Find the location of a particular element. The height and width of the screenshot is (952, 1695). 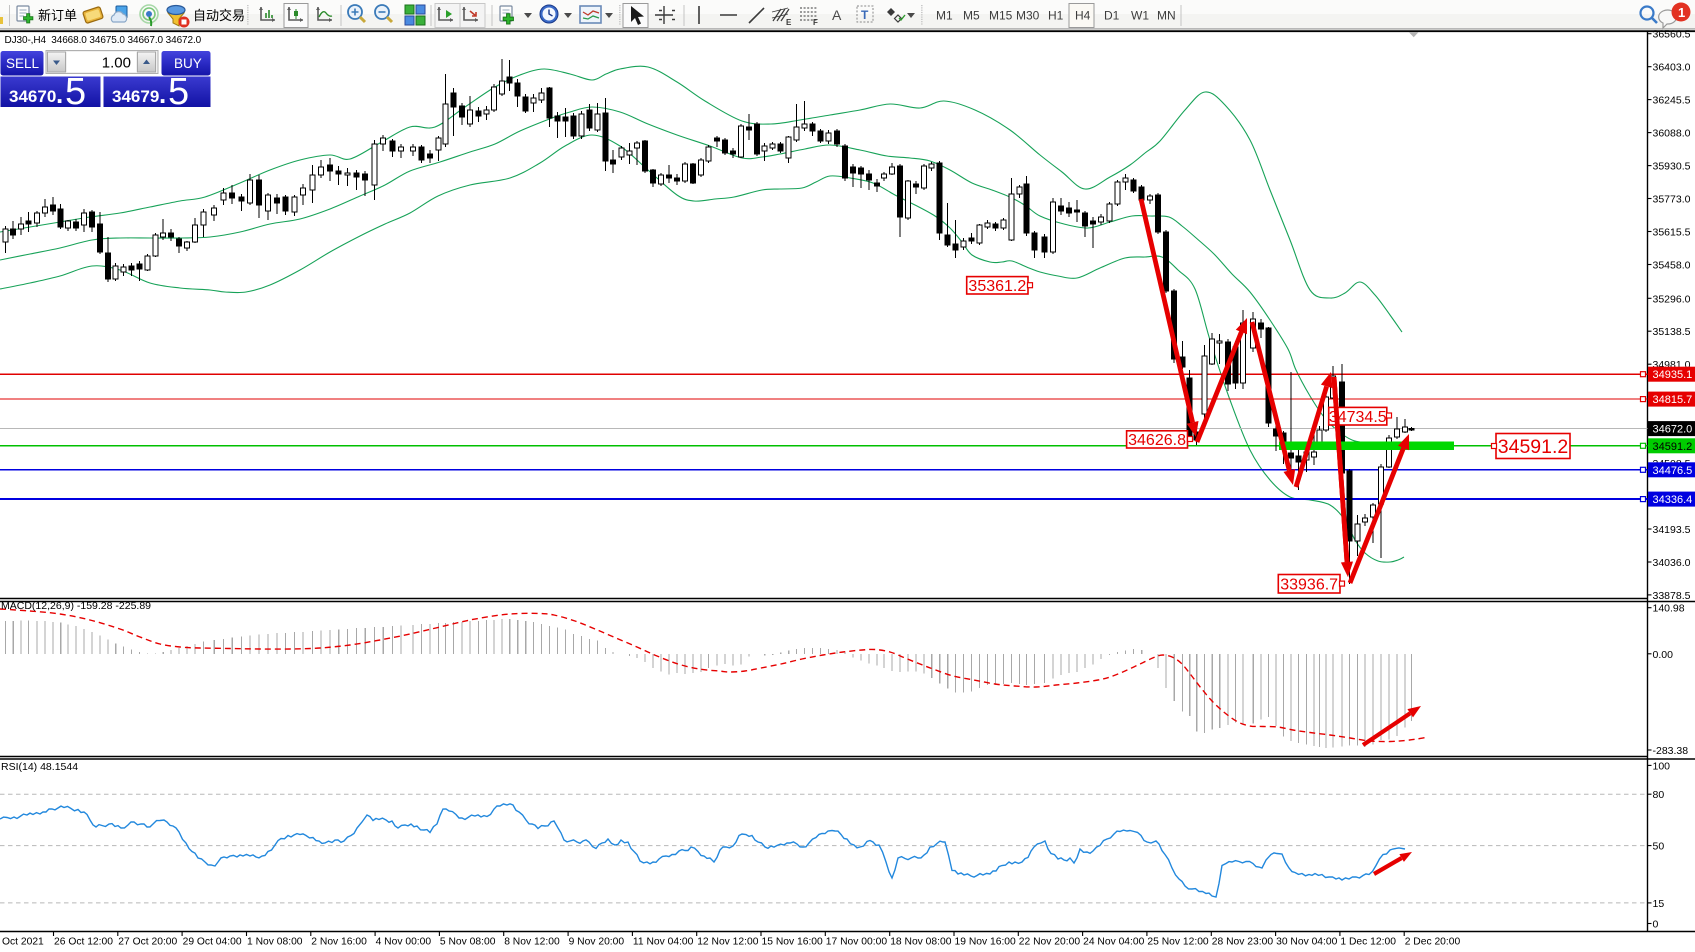

svg-text: 34670 is located at coordinates (32, 96).